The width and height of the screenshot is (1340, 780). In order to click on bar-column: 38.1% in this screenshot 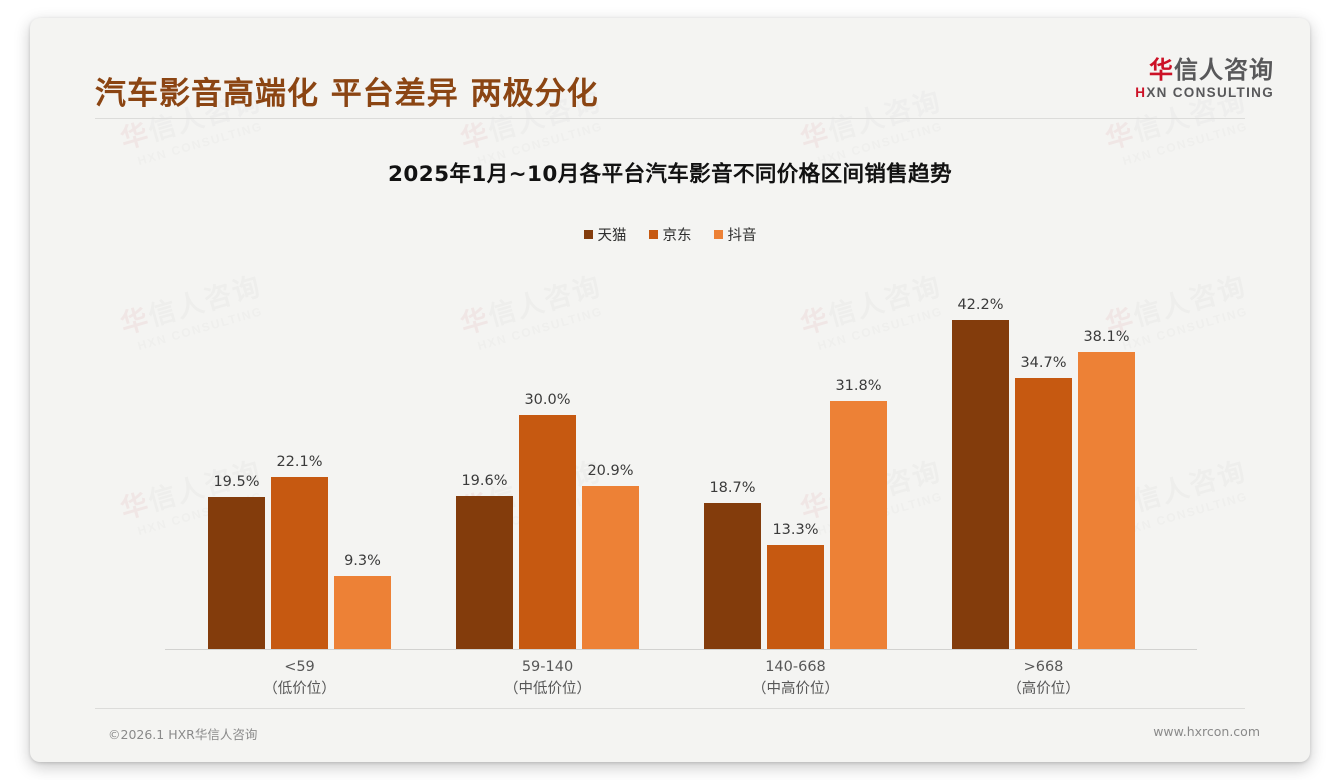, I will do `click(1106, 457)`.